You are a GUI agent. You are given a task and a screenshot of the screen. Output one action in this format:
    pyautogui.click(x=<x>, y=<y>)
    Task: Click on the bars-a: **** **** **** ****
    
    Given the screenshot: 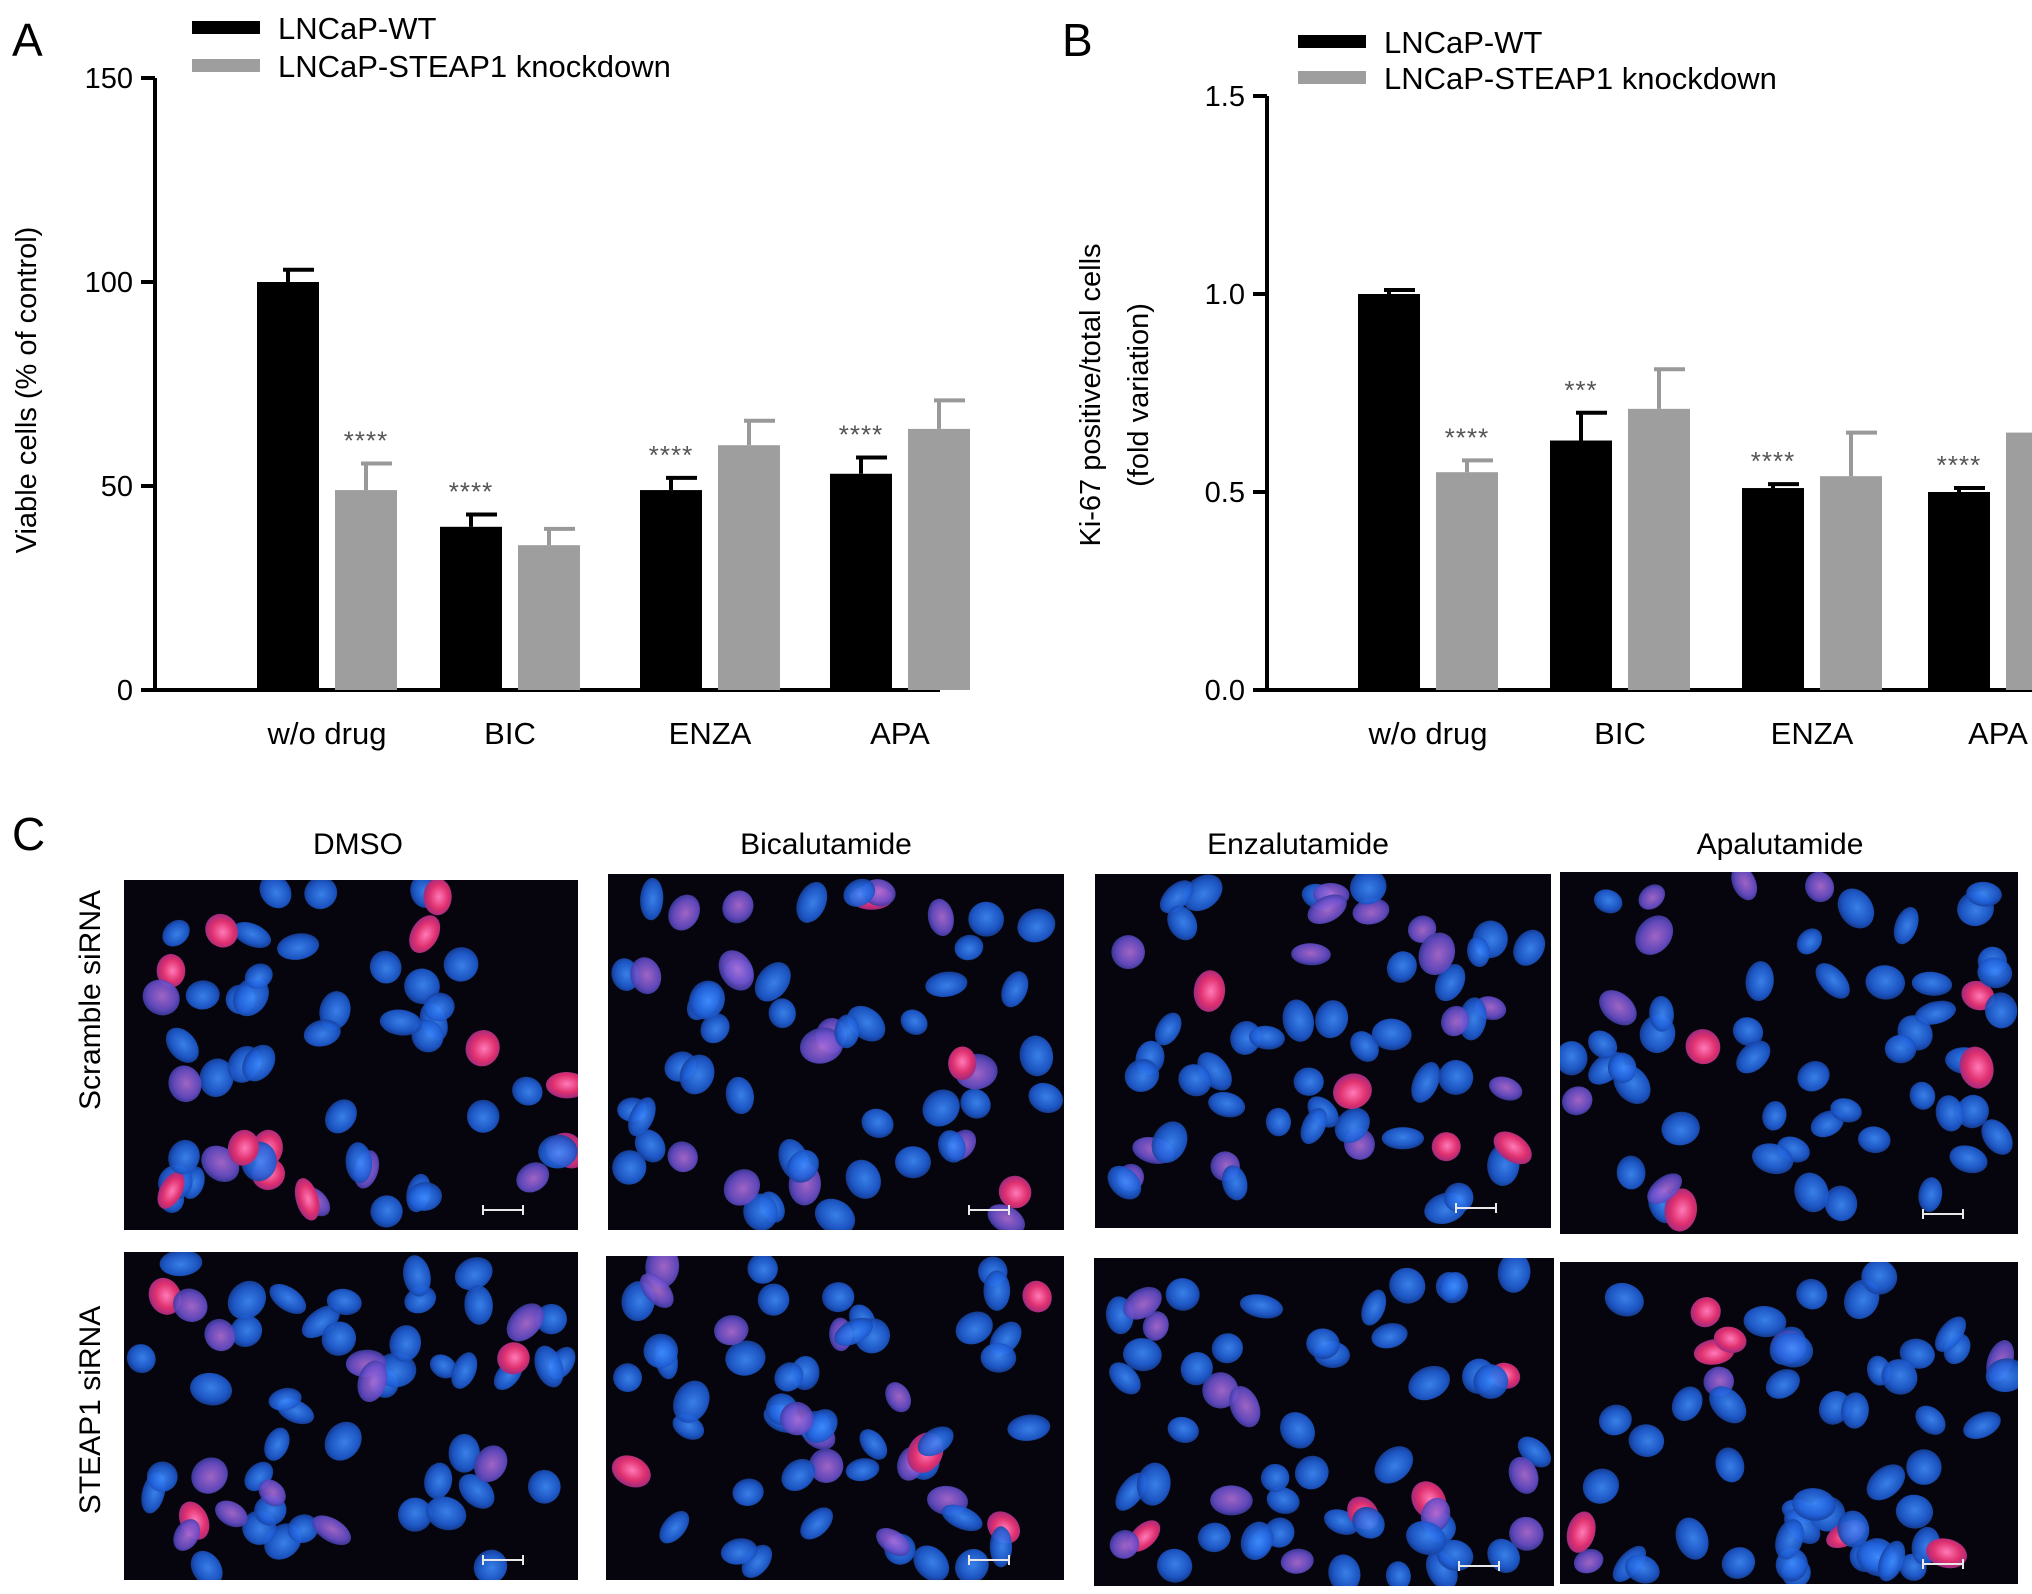 What is the action you would take?
    pyautogui.click(x=613, y=478)
    